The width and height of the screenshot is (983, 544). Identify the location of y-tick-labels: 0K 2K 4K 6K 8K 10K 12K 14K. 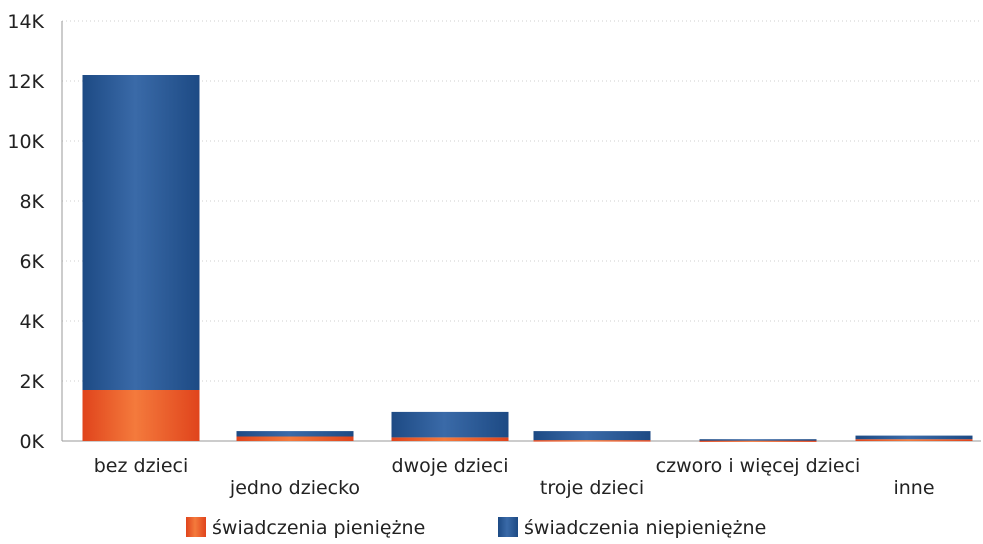
(25, 232).